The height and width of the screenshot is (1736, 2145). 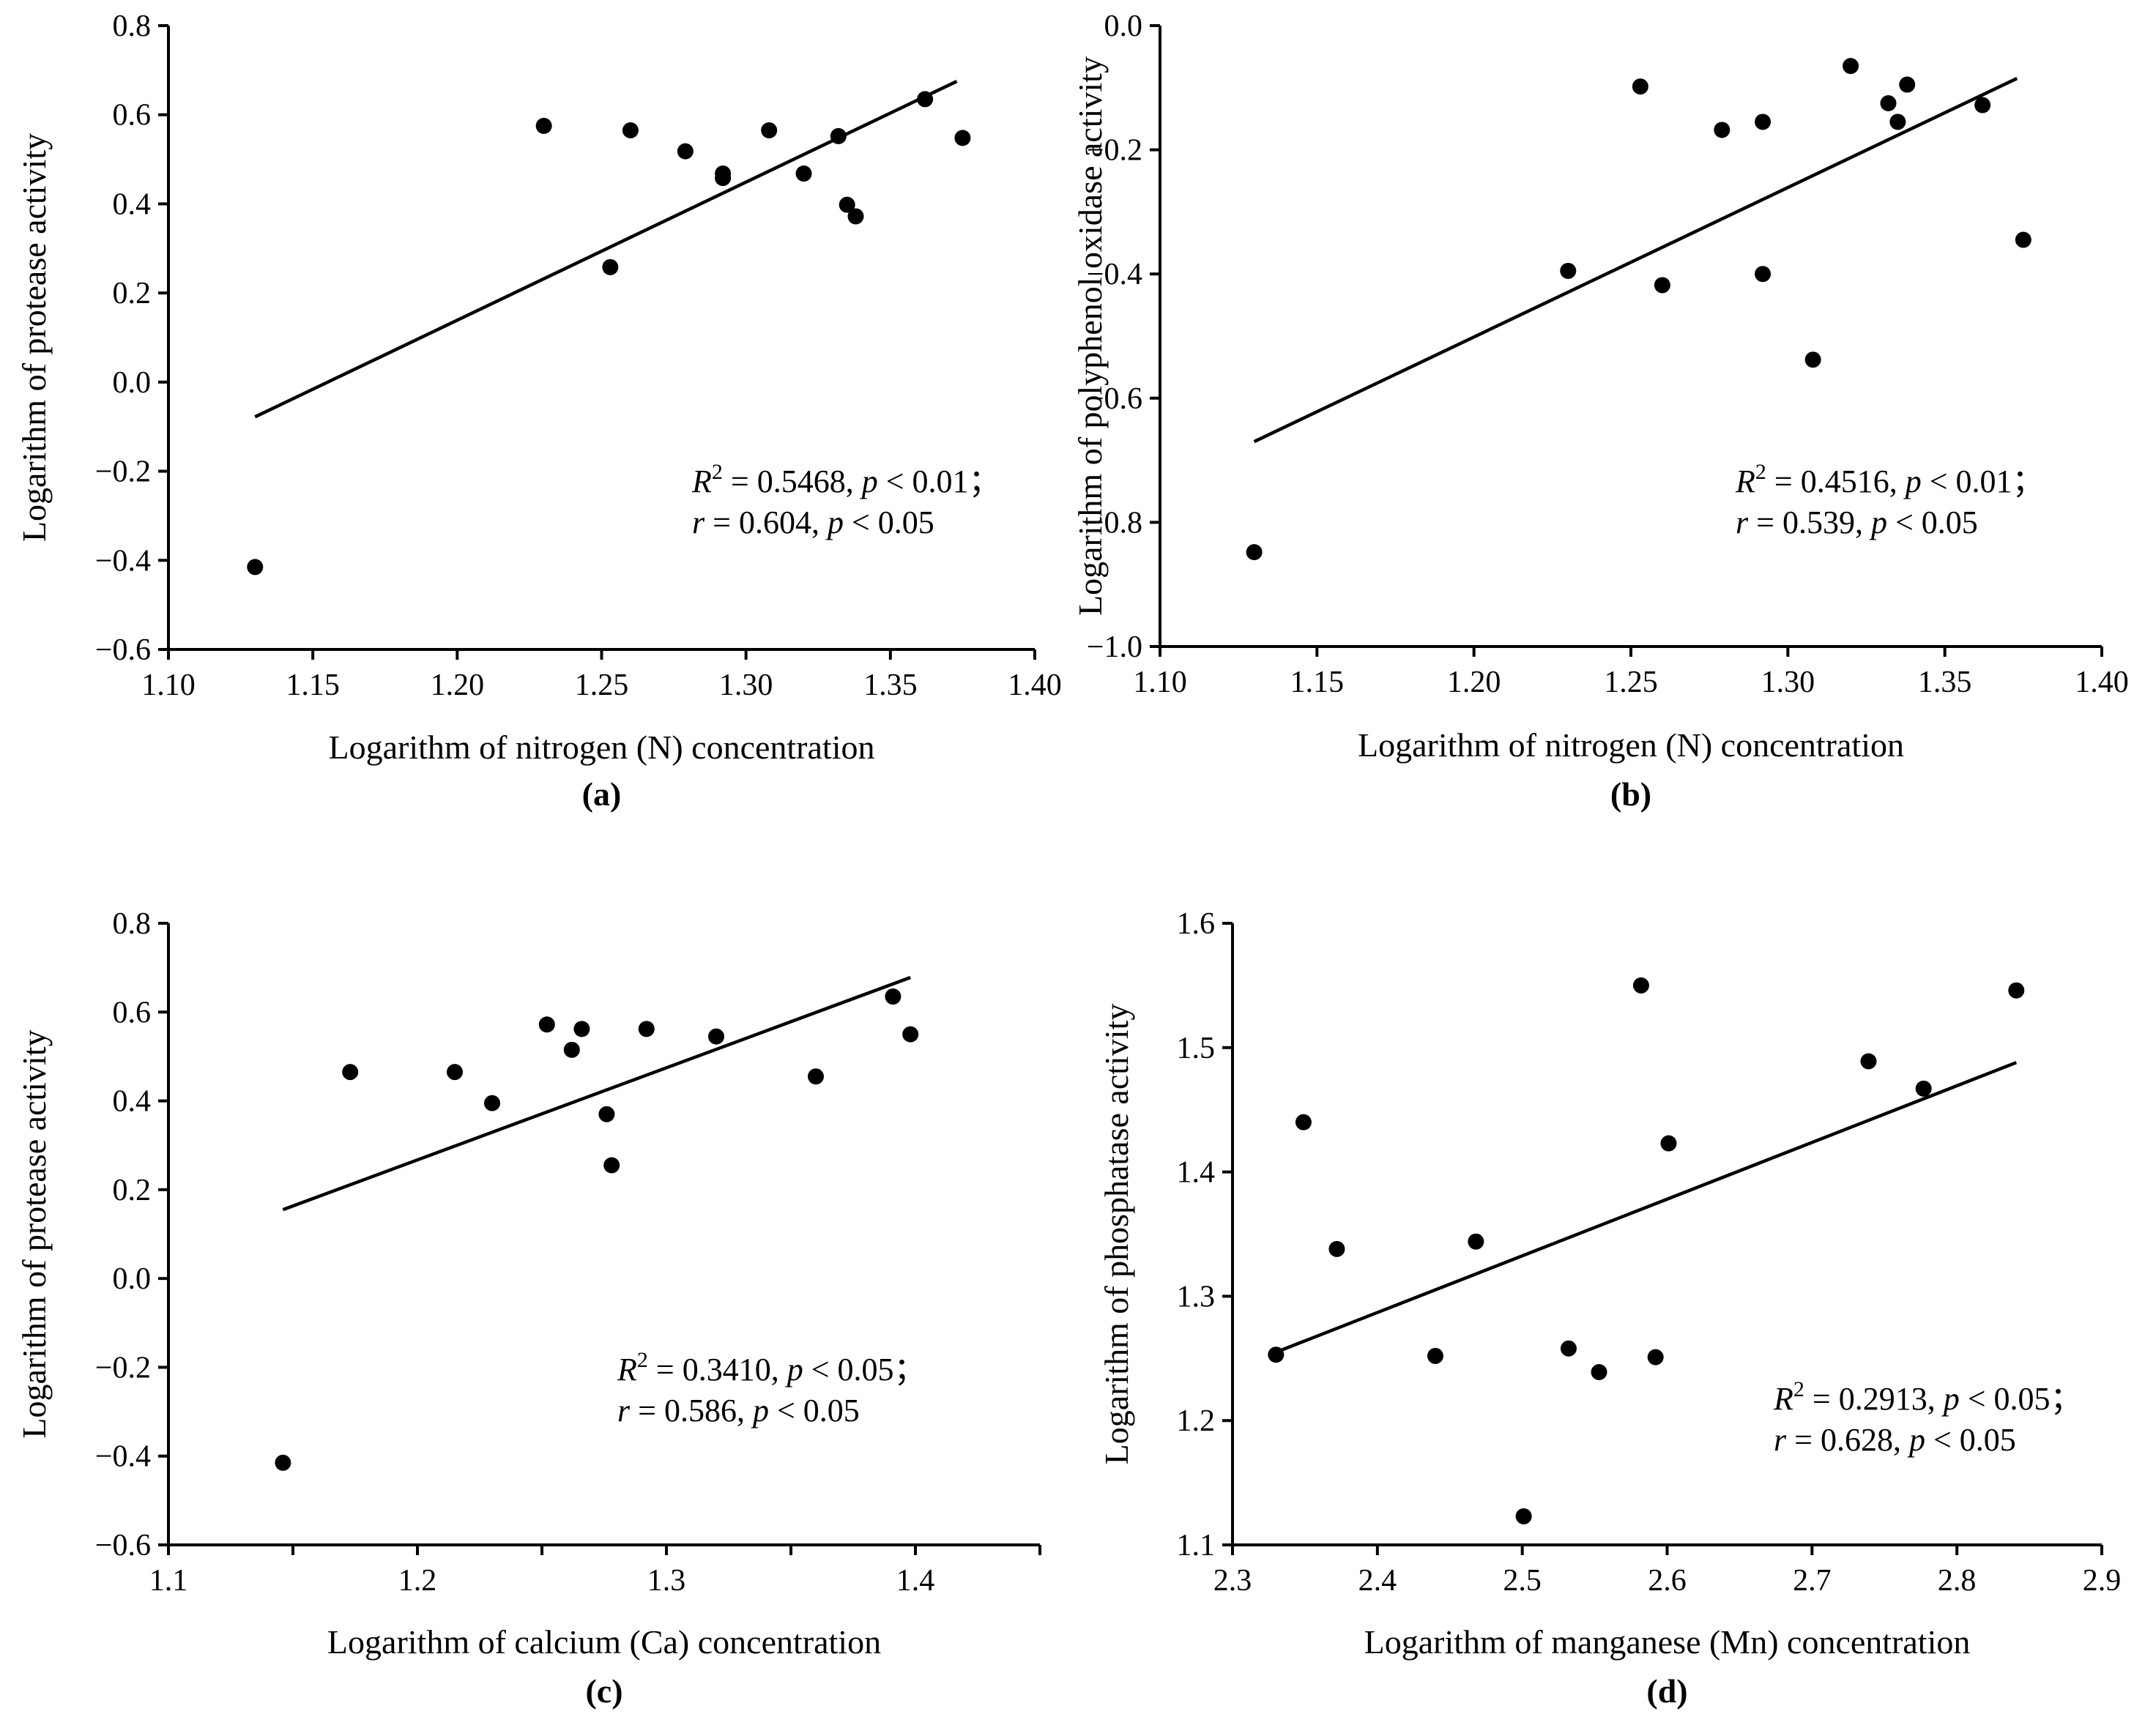 I want to click on y-axis-title: Logarithm of polyphenol oxidase activity, so click(x=1090, y=336).